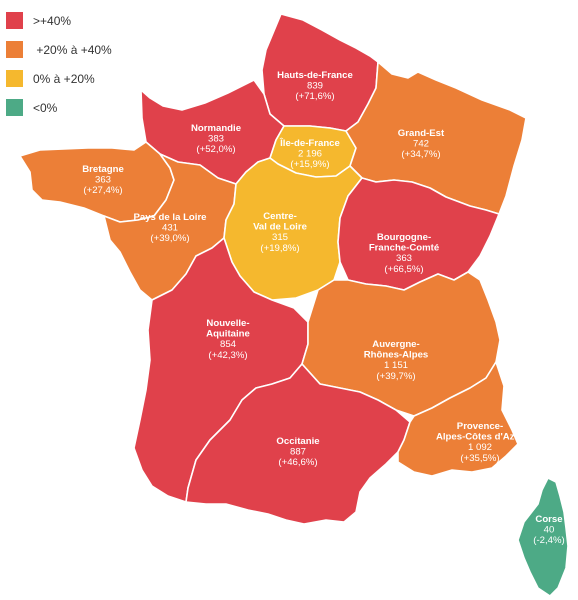 Image resolution: width=578 pixels, height=600 pixels. What do you see at coordinates (228, 334) in the screenshot?
I see `region-name: Aquitaine` at bounding box center [228, 334].